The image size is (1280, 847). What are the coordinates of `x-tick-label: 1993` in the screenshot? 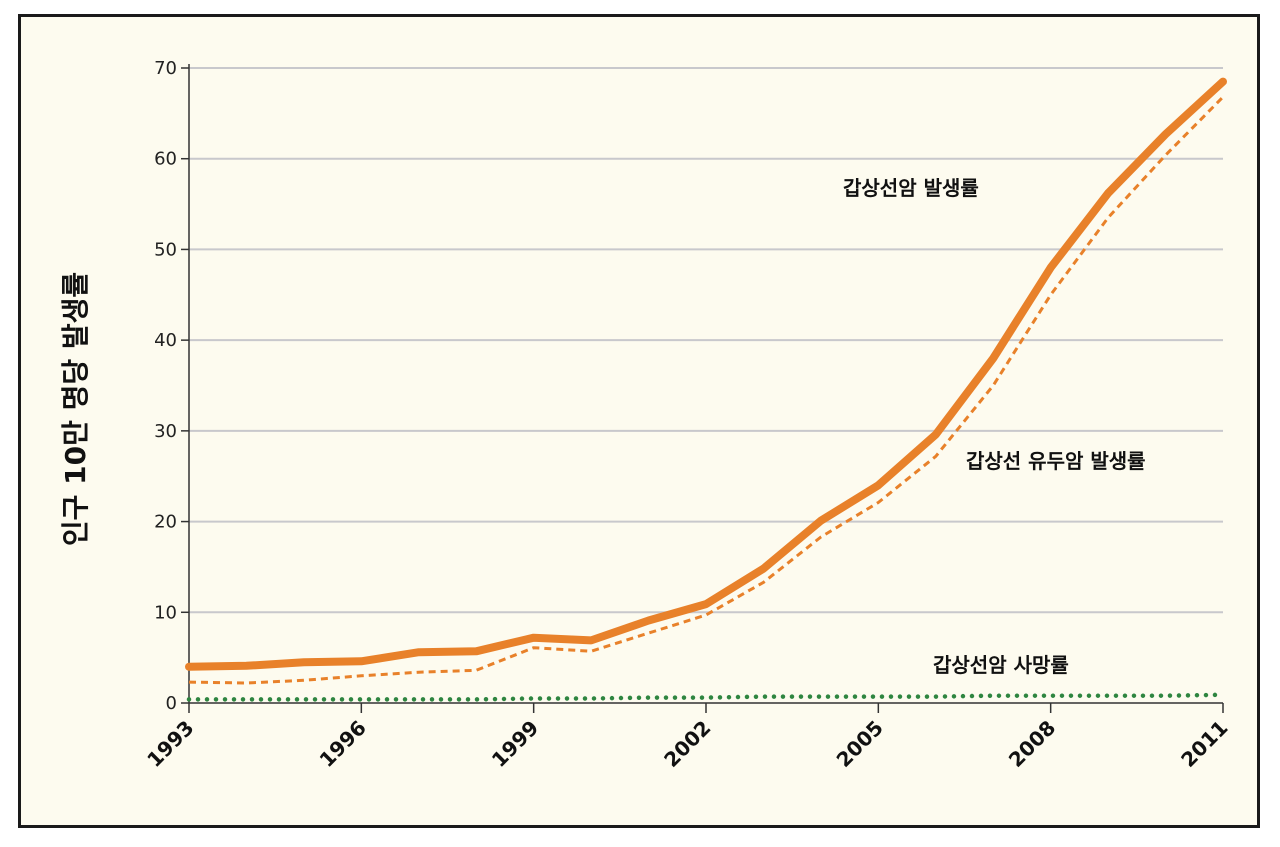 It's located at (170, 744).